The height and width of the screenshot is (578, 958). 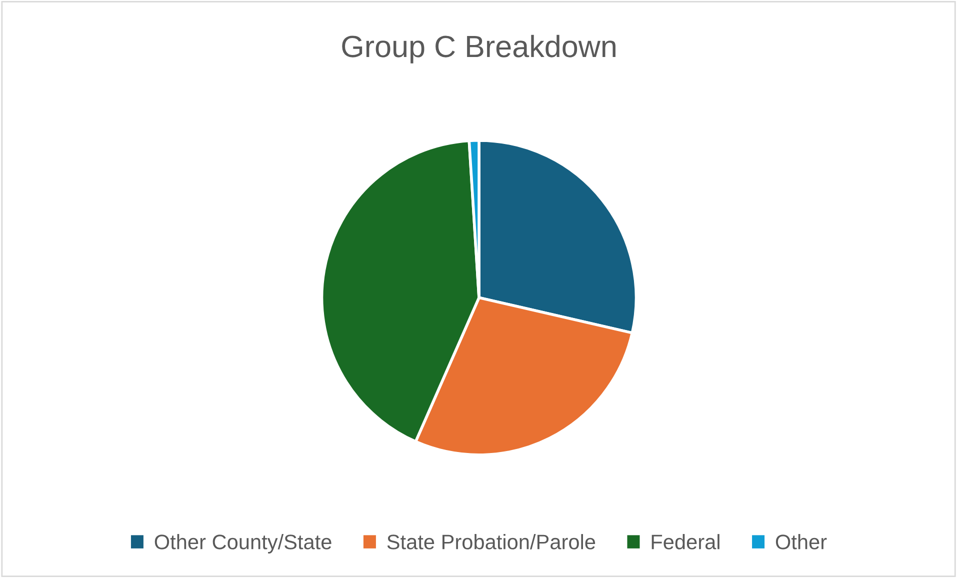 I want to click on legend-label: Other, so click(x=801, y=542).